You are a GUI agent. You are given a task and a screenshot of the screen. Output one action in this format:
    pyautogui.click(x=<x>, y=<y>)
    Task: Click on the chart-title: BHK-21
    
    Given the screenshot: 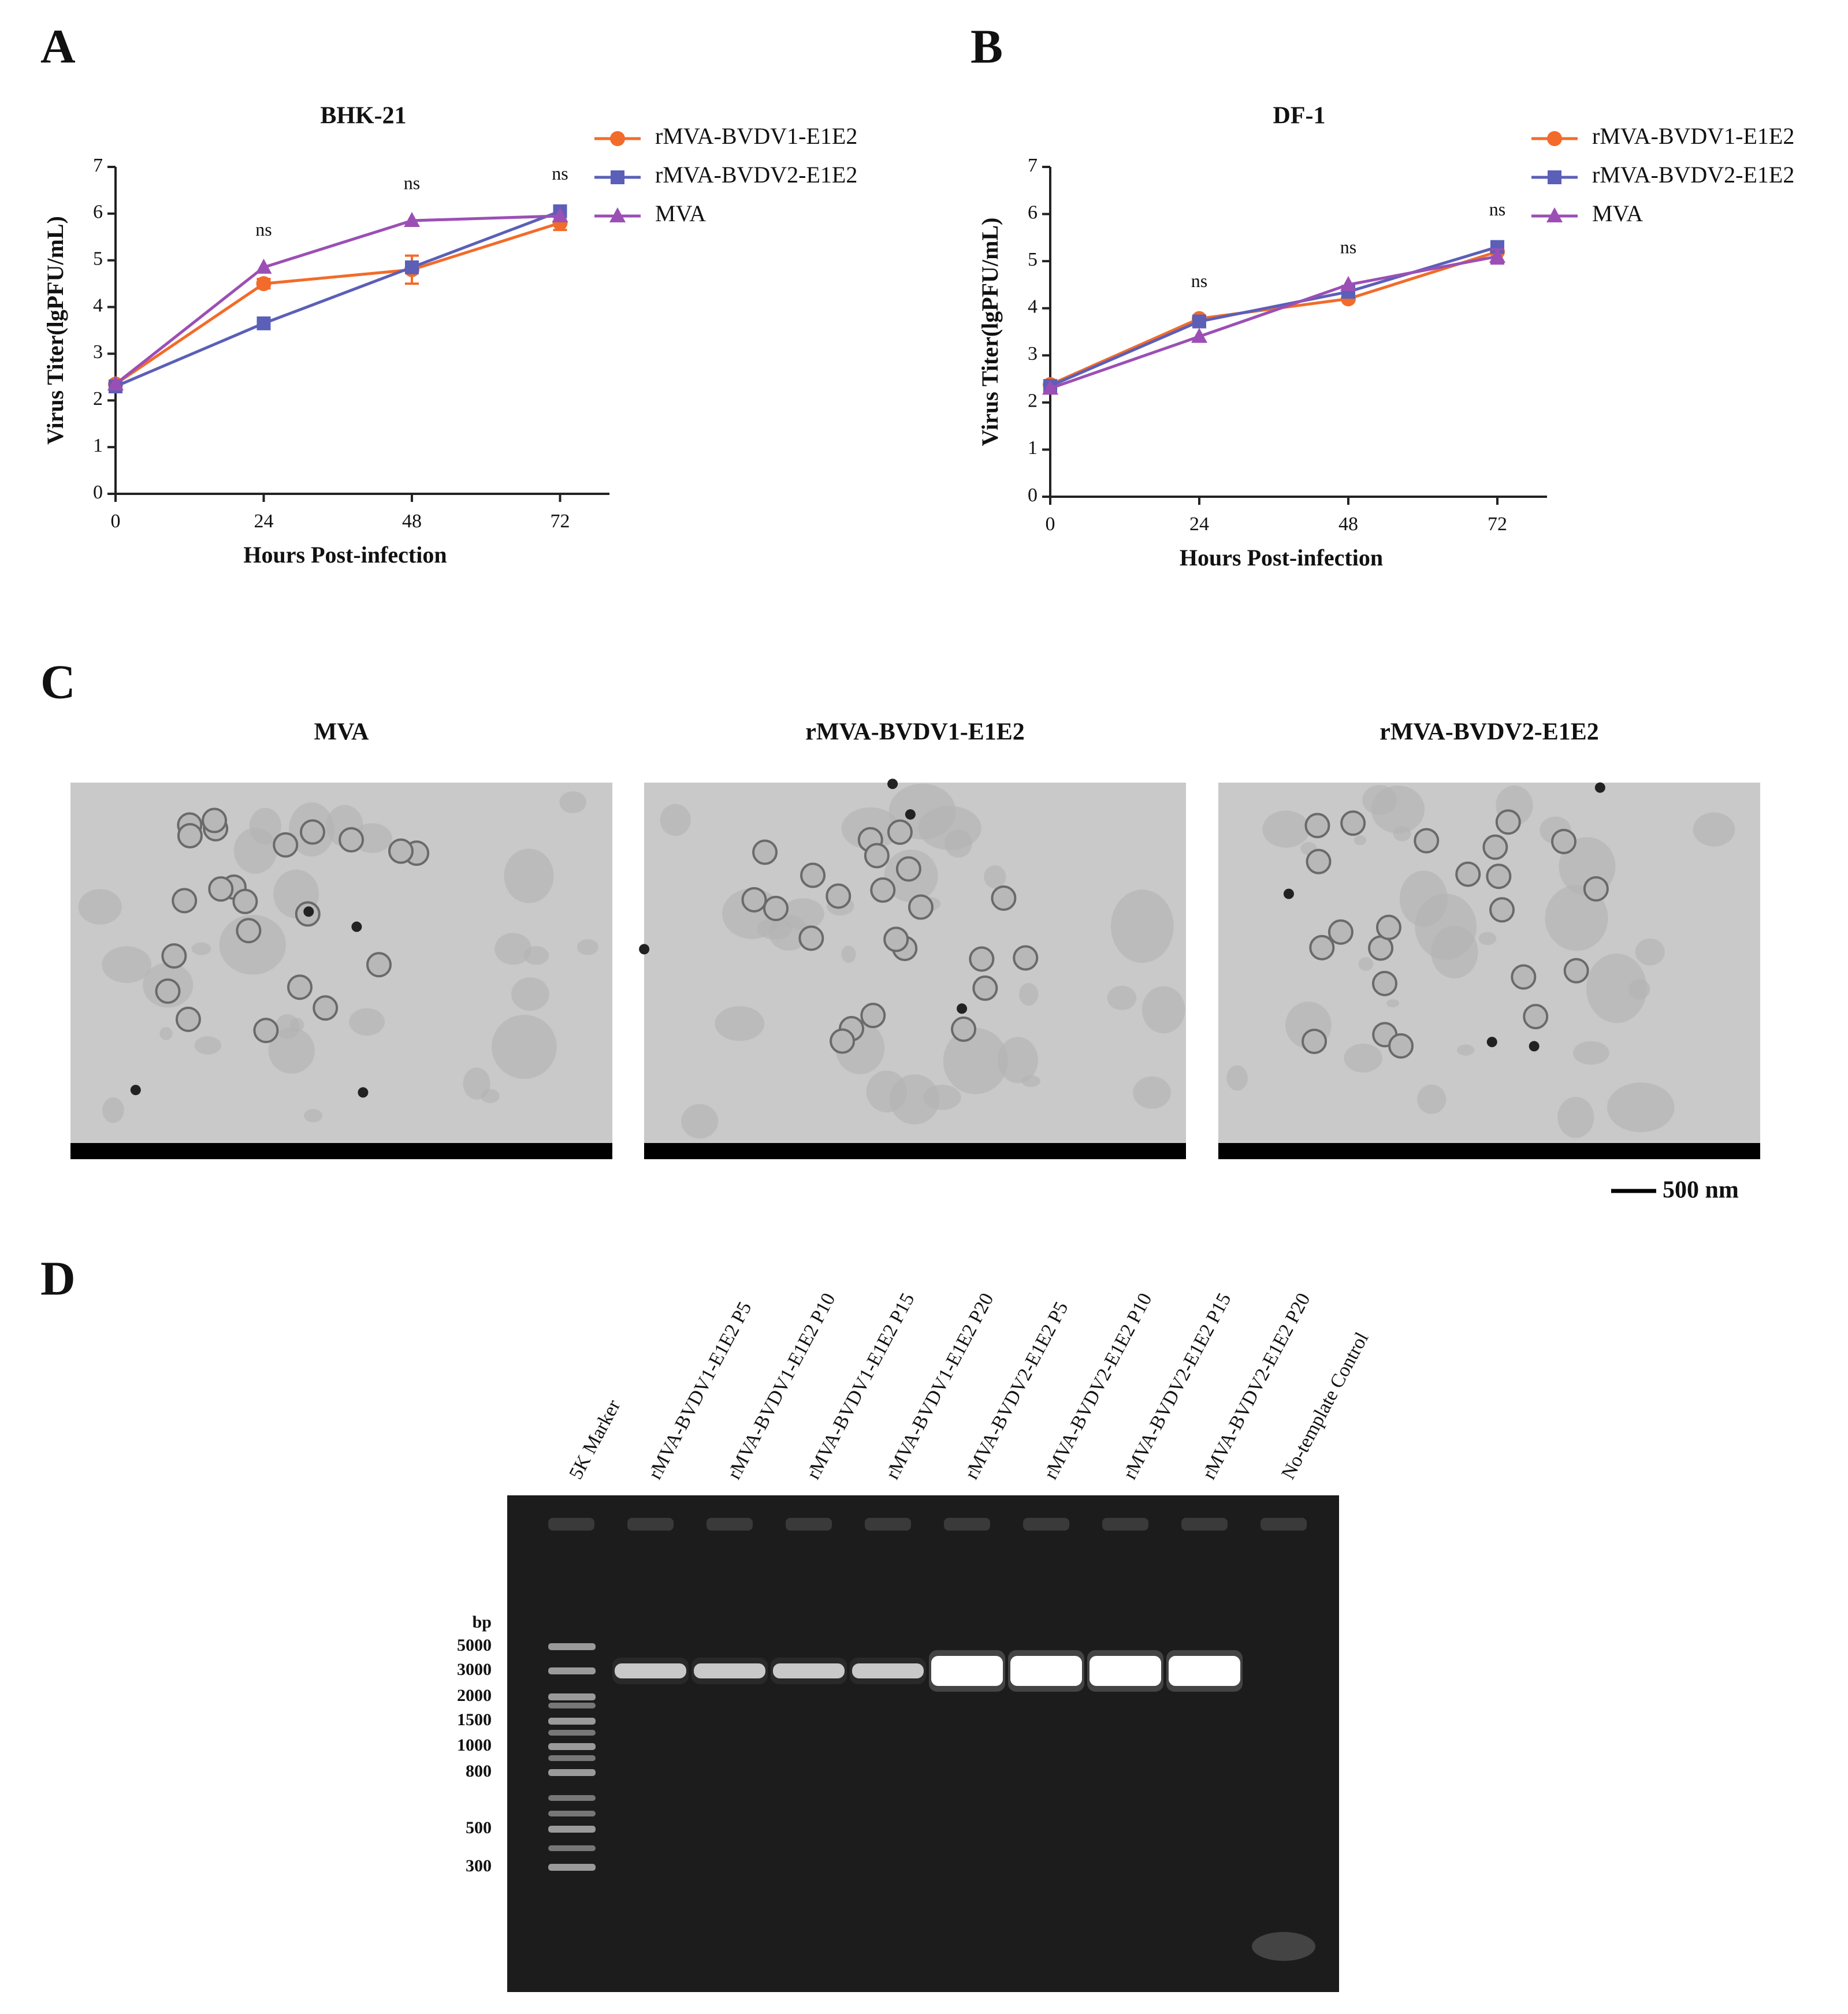 What is the action you would take?
    pyautogui.click(x=363, y=116)
    